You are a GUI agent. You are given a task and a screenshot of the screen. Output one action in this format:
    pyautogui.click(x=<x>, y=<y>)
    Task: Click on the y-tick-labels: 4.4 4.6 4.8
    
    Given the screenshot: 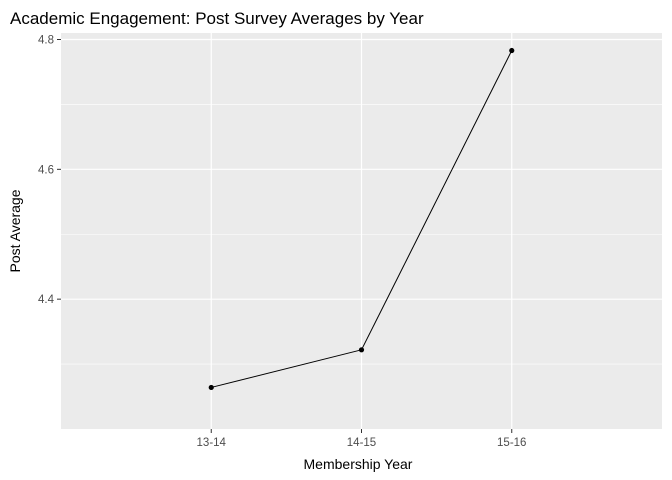 What is the action you would take?
    pyautogui.click(x=46, y=170)
    